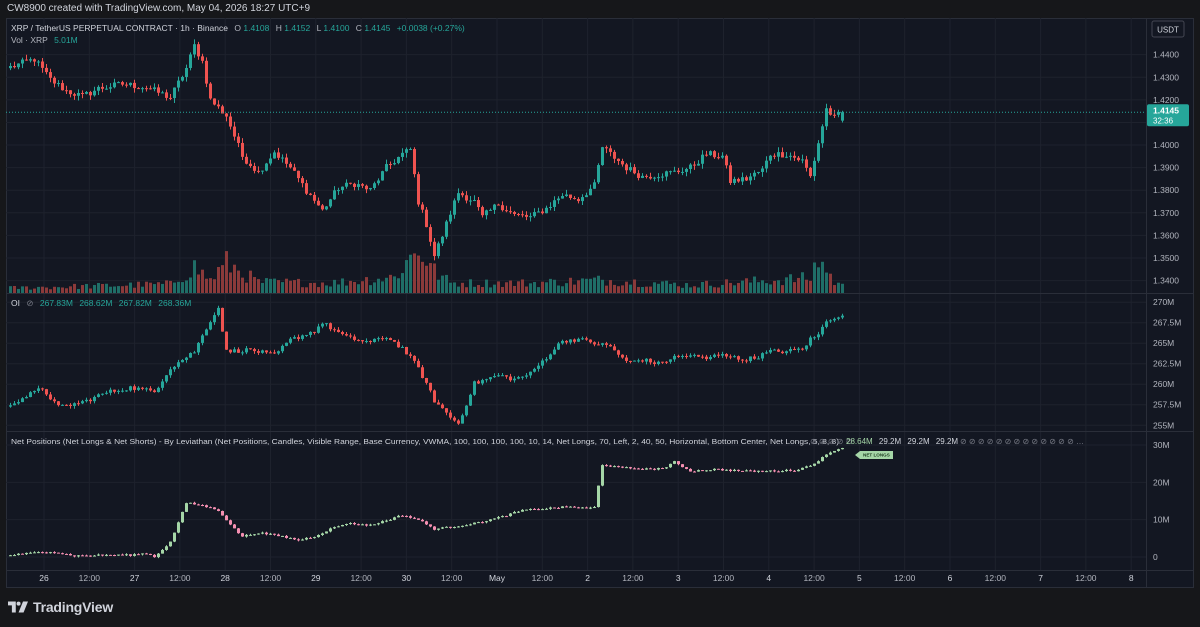 The height and width of the screenshot is (627, 1200). Describe the element at coordinates (60, 607) in the screenshot. I see `tradingview-logo: TradingView` at that location.